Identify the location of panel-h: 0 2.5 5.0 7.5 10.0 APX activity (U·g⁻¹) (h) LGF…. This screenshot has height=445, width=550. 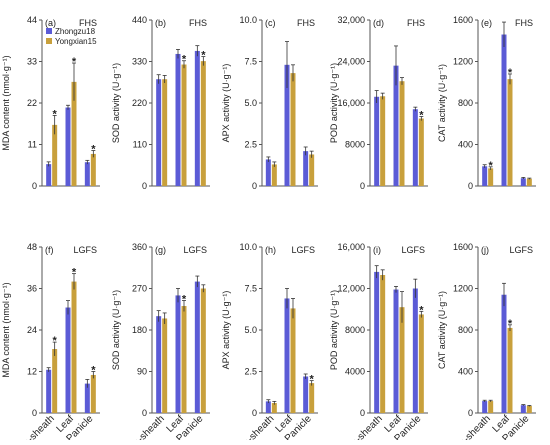
(269, 343).